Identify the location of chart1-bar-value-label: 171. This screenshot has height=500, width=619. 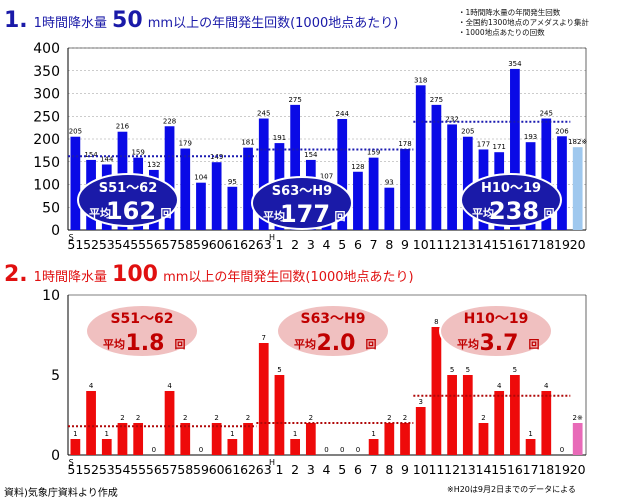
(499, 147).